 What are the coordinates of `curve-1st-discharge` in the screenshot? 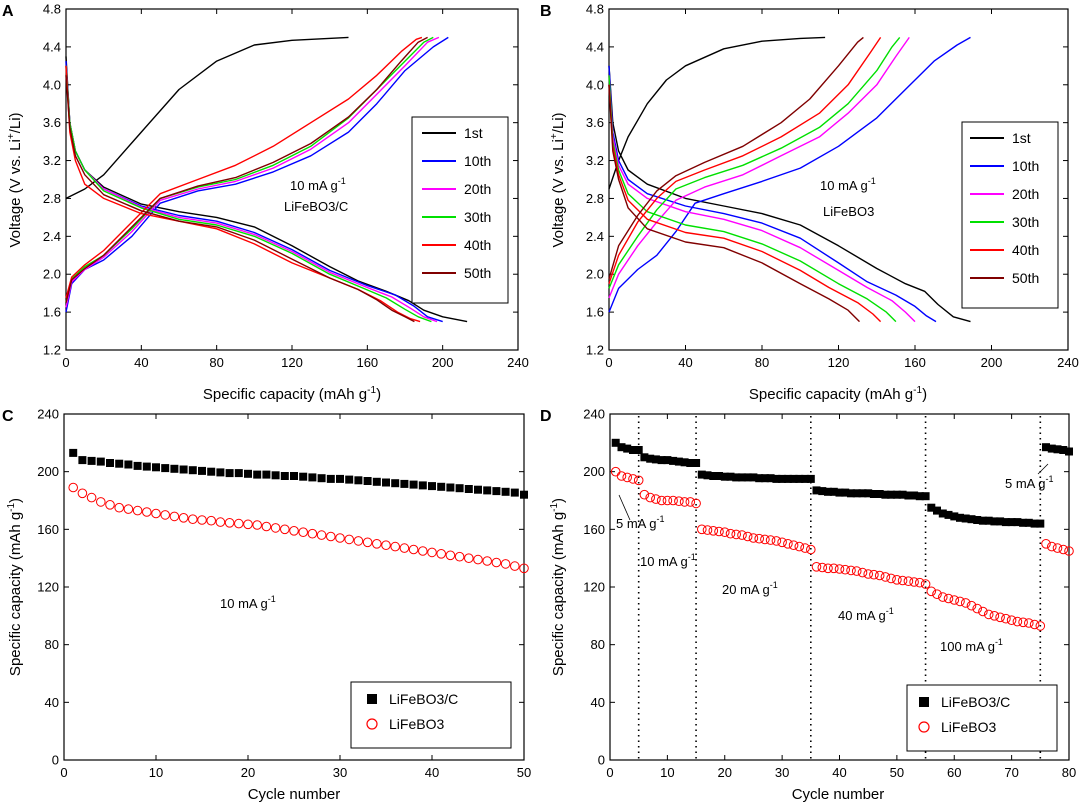 It's located at (789, 194).